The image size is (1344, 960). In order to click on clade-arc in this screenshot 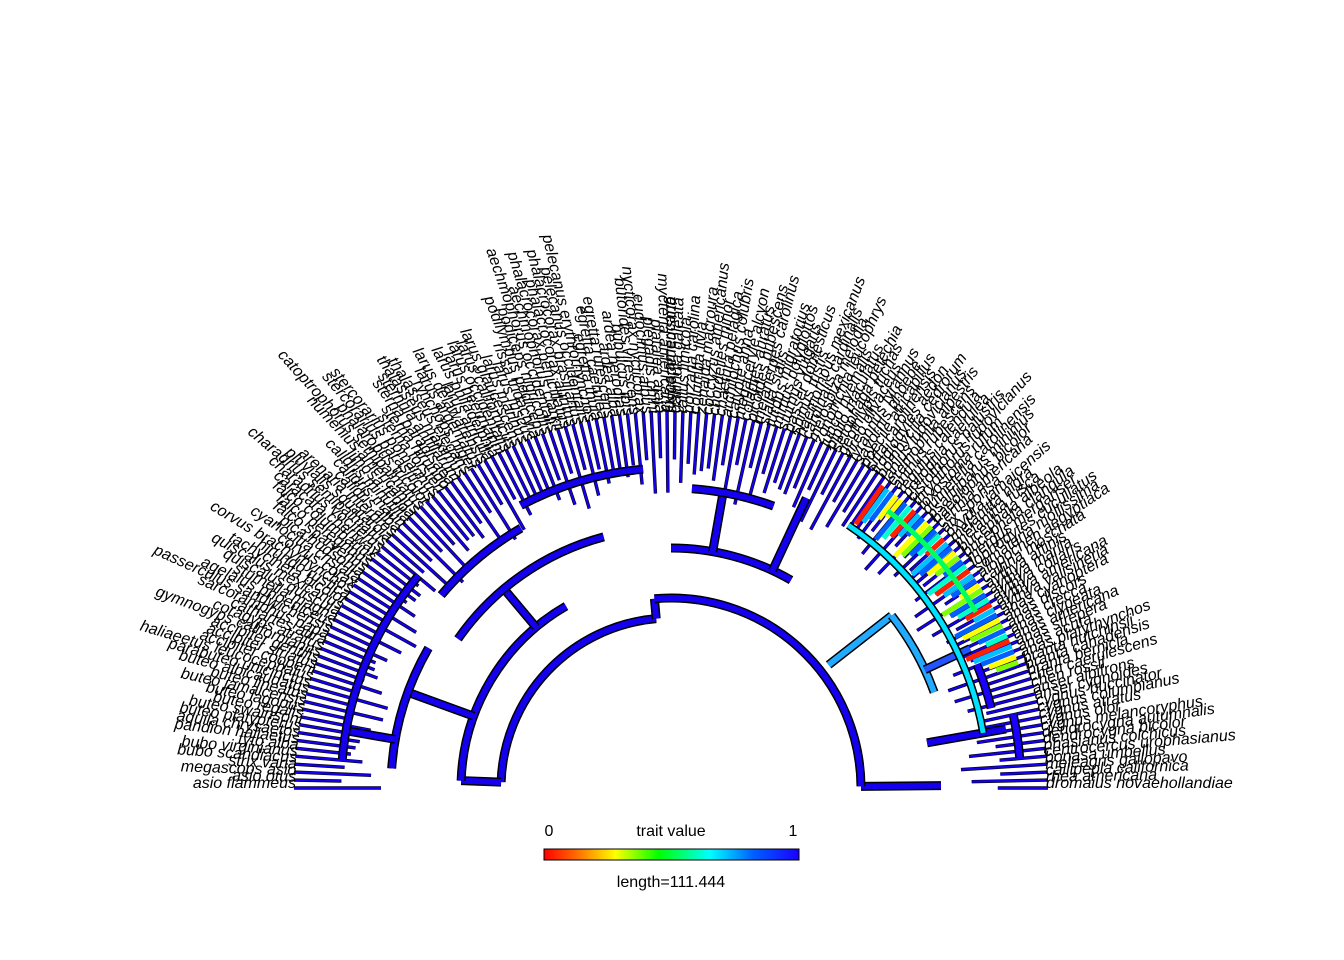, I will do `click(916, 628)`.